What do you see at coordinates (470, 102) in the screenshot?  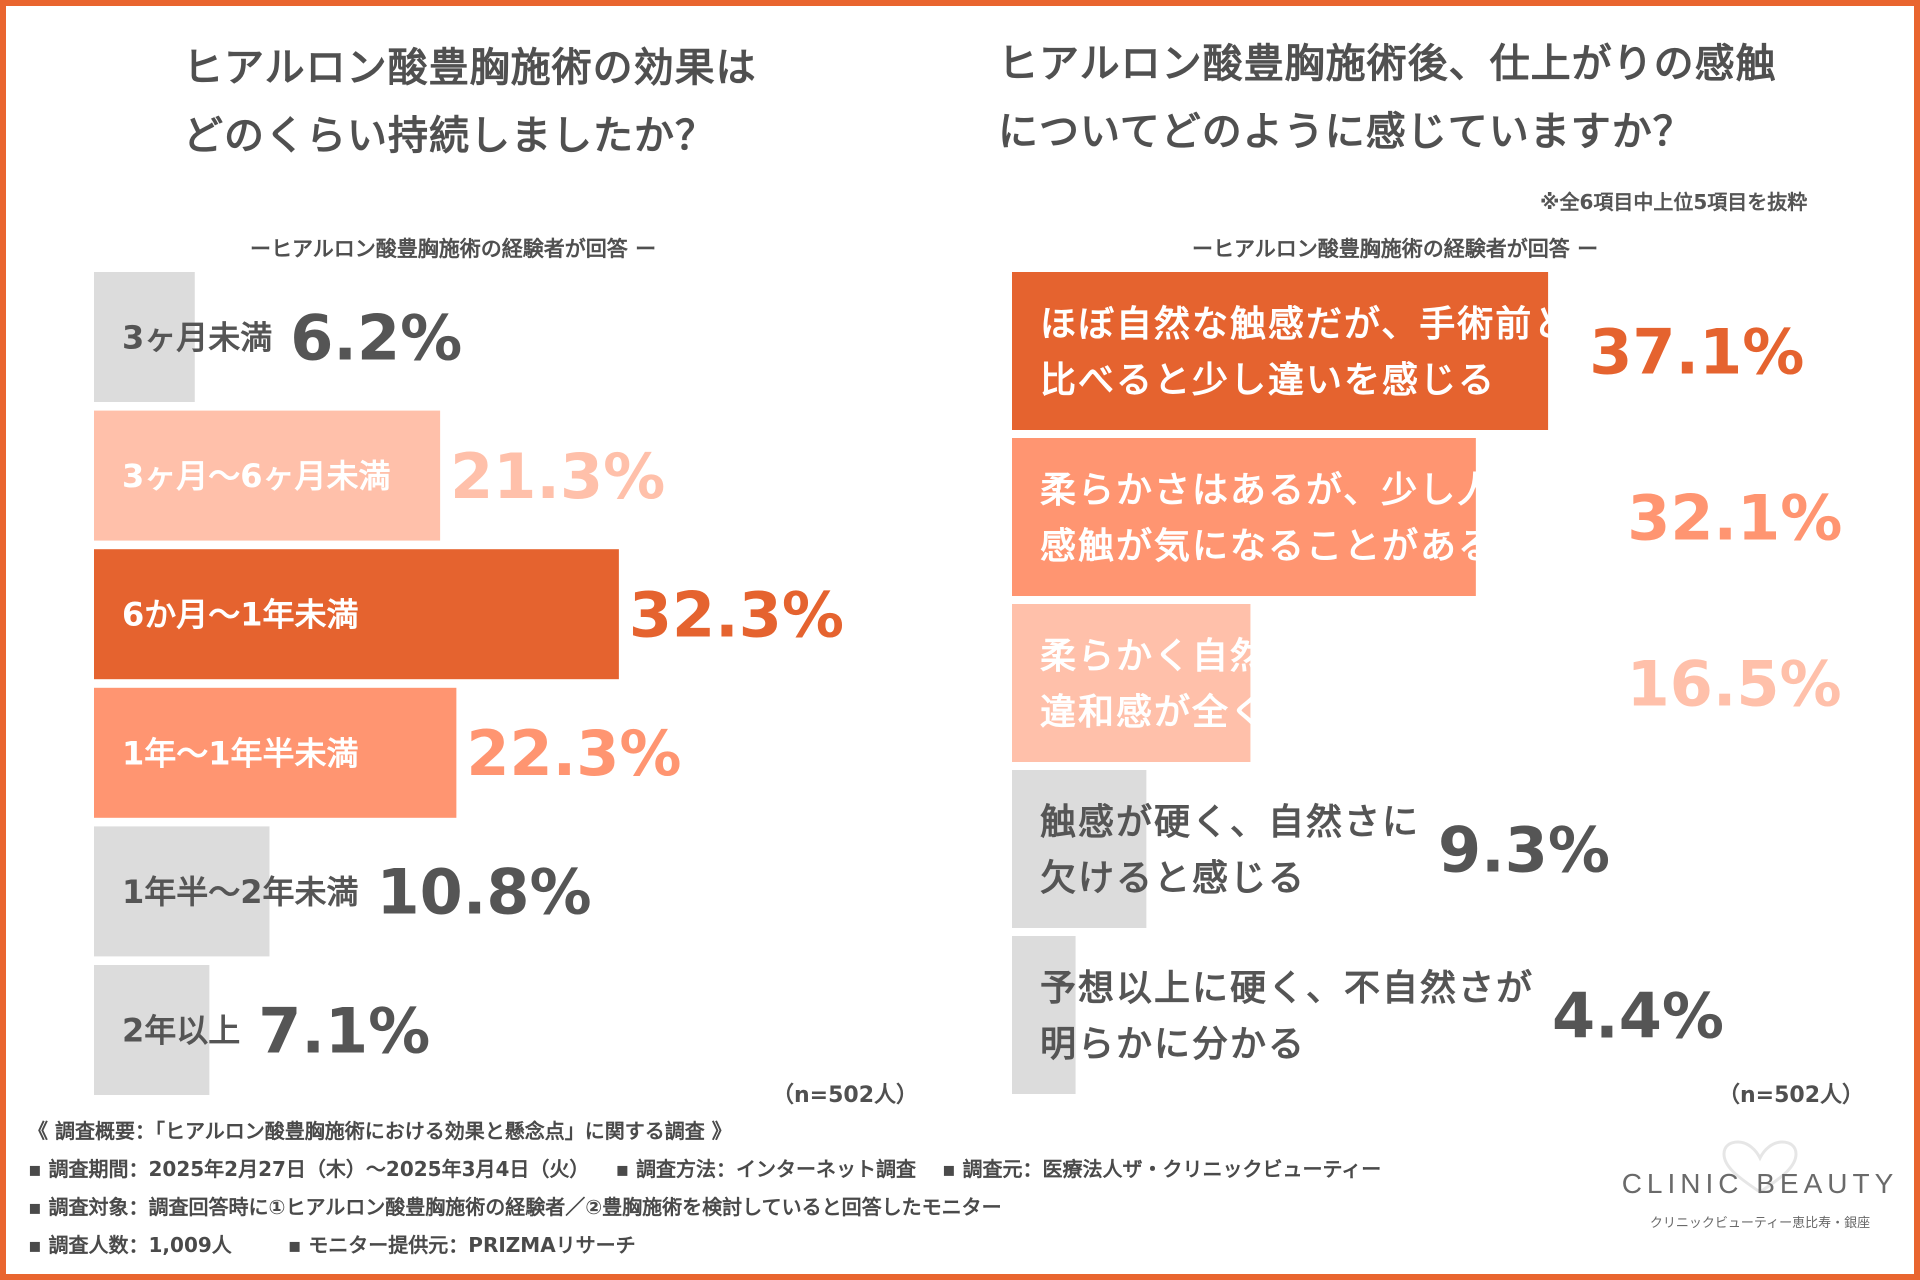 I see `left-chart-title: ヒアルロン酸豊胸施術の効果は どのくらい持続しましたか？` at bounding box center [470, 102].